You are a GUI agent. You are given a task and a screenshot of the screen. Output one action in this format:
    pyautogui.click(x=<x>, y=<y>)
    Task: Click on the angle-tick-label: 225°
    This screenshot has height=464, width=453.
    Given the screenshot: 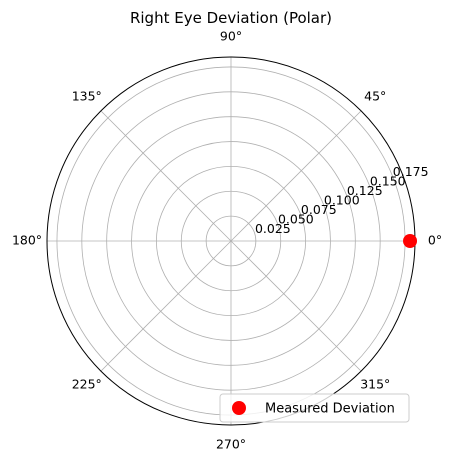 What is the action you would take?
    pyautogui.click(x=87, y=384)
    